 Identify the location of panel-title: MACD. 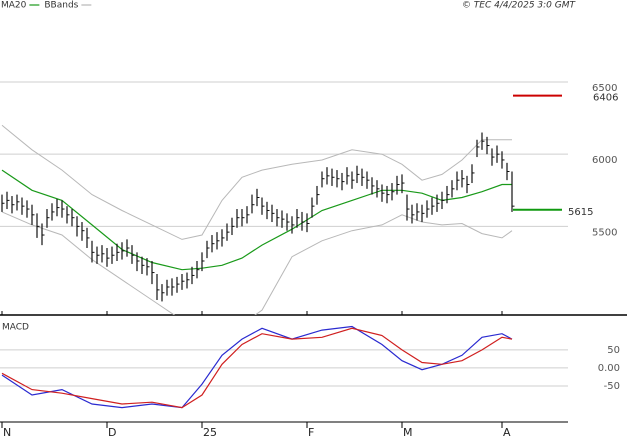
(15, 328).